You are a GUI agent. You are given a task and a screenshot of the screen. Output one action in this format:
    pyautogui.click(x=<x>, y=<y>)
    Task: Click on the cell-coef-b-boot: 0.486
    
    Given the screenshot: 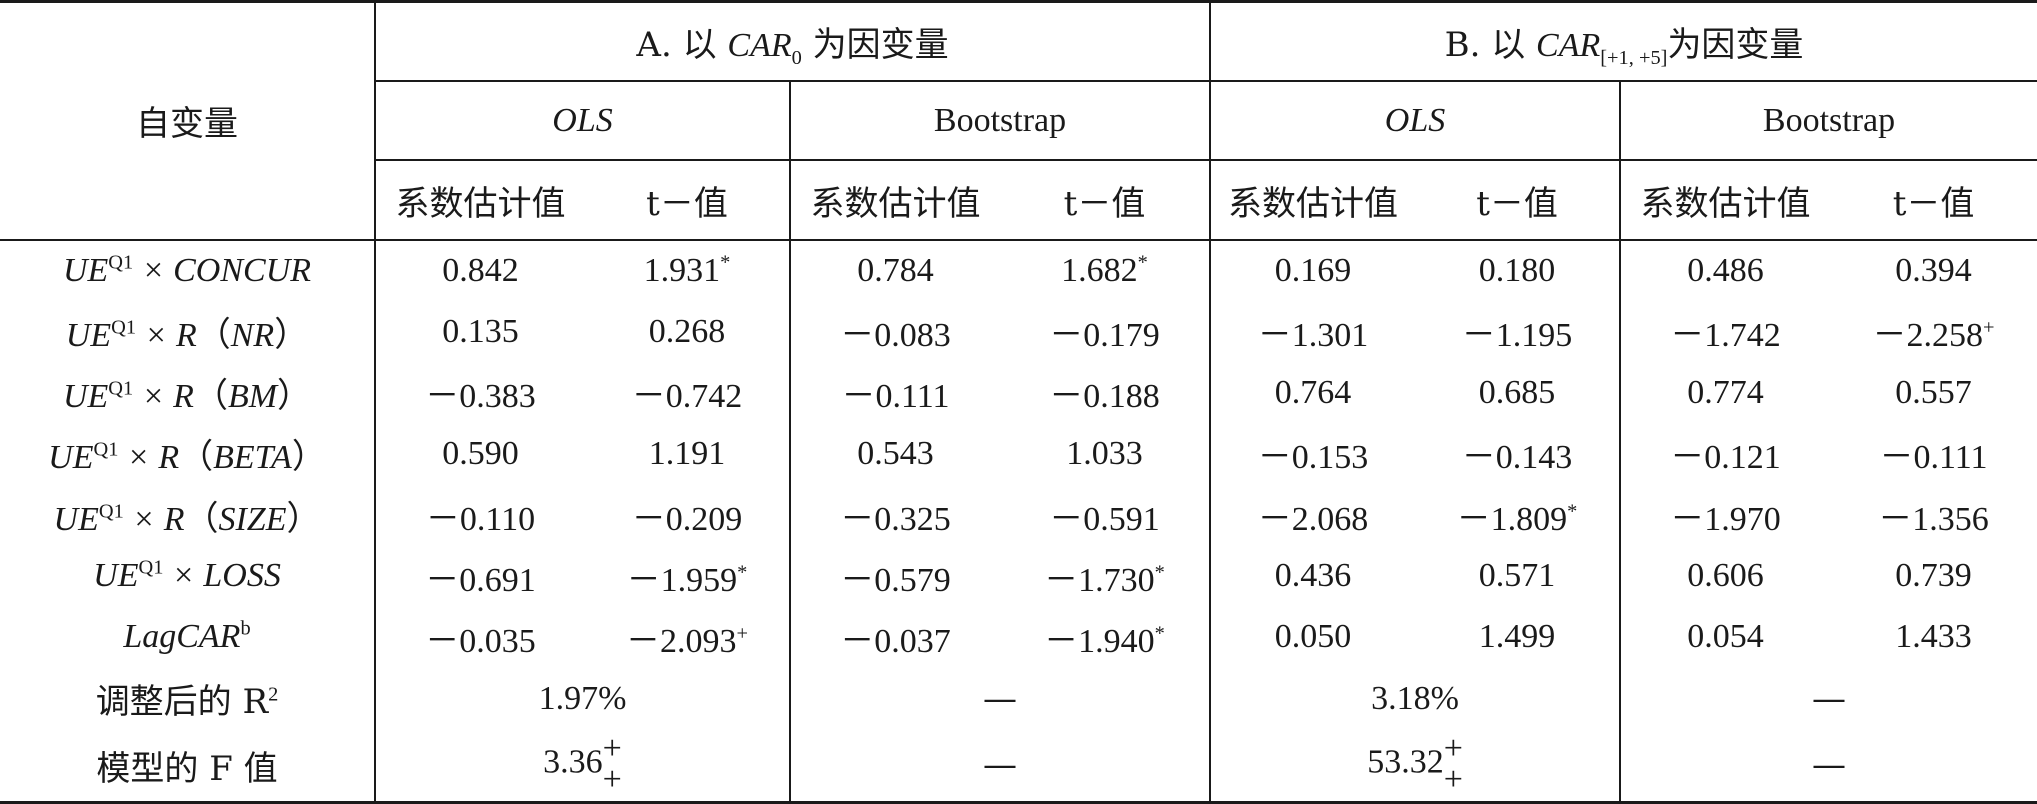 What is the action you would take?
    pyautogui.click(x=1725, y=271)
    